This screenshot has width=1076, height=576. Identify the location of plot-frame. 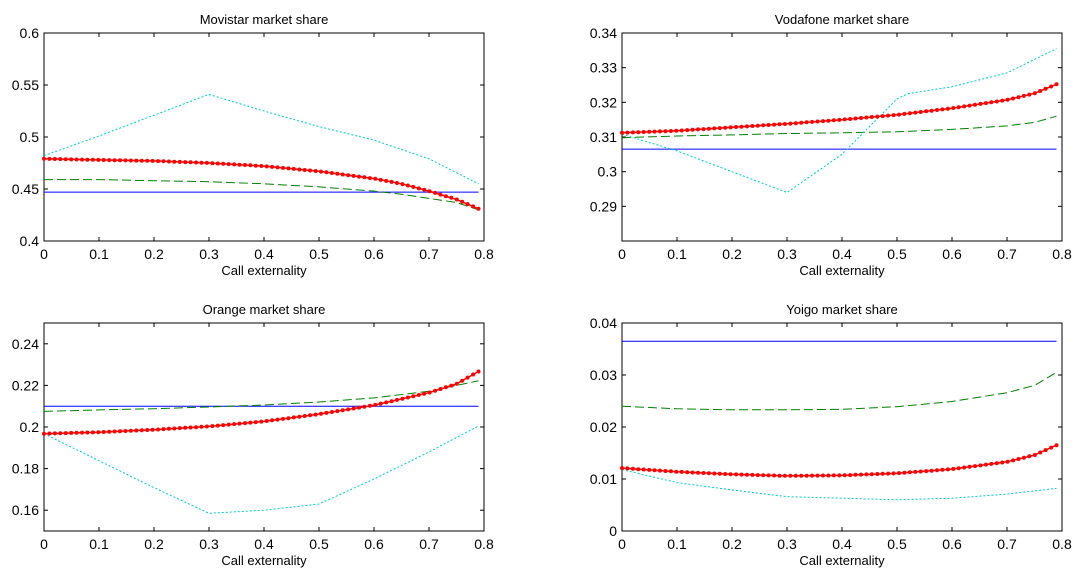
(264, 137).